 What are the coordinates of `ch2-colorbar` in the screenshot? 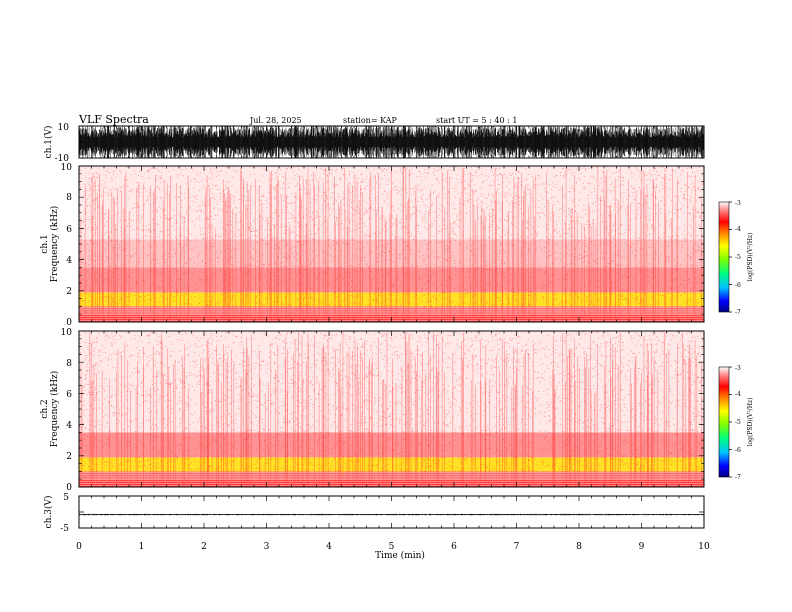 It's located at (724, 422).